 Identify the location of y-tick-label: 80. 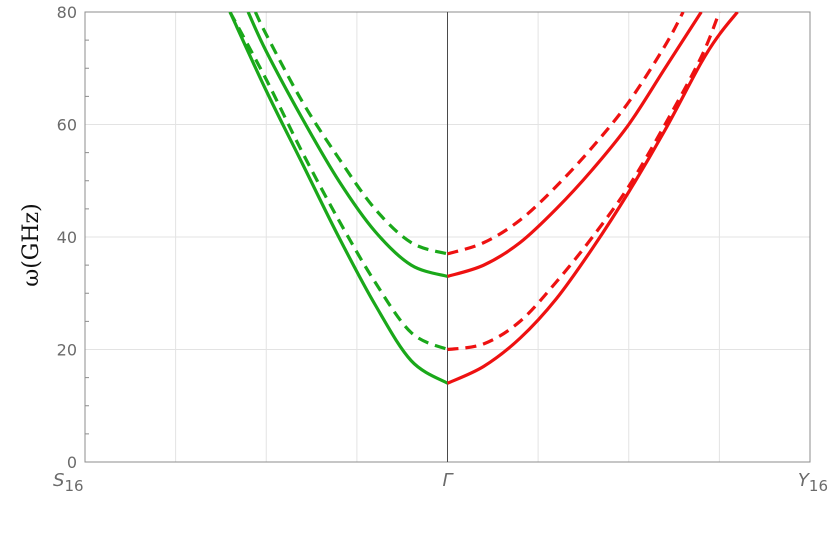
(67, 12).